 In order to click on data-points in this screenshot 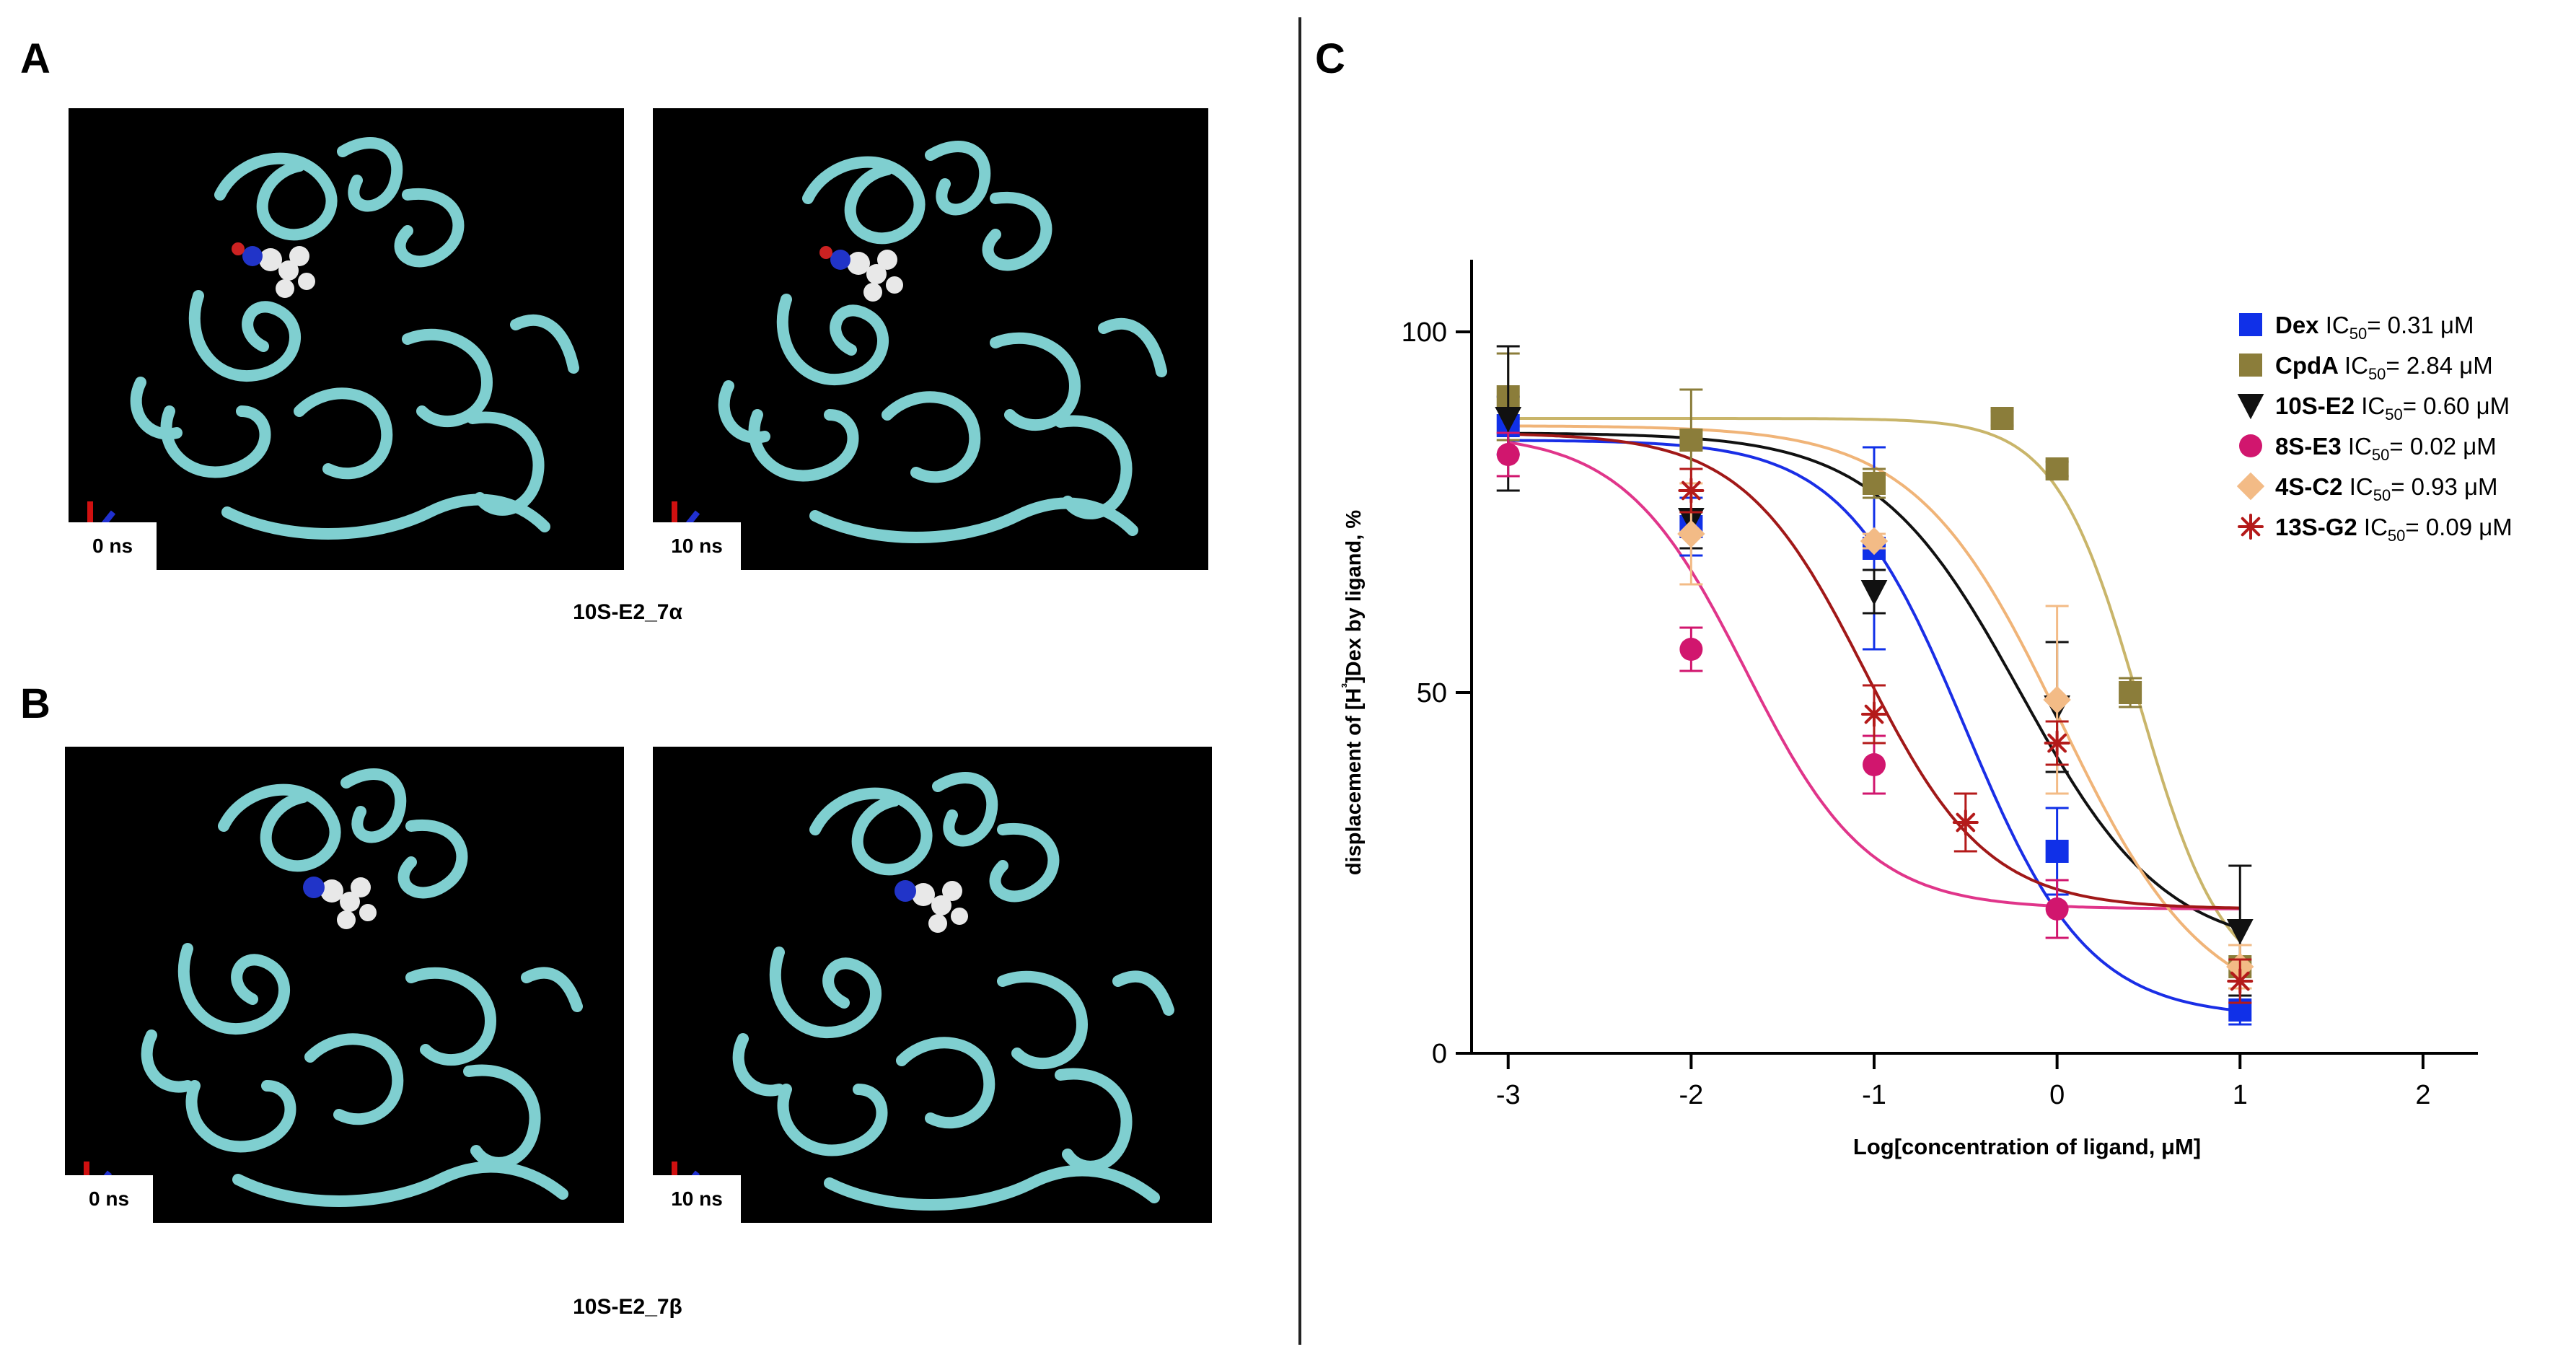, I will do `click(1874, 685)`.